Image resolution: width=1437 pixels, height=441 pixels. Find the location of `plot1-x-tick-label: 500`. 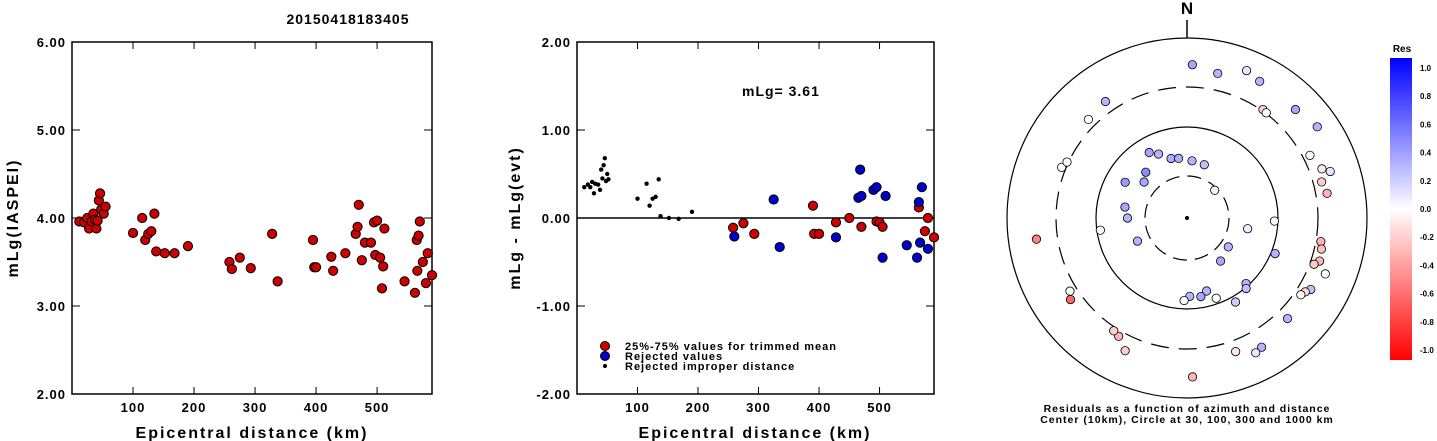

plot1-x-tick-label: 500 is located at coordinates (377, 407).